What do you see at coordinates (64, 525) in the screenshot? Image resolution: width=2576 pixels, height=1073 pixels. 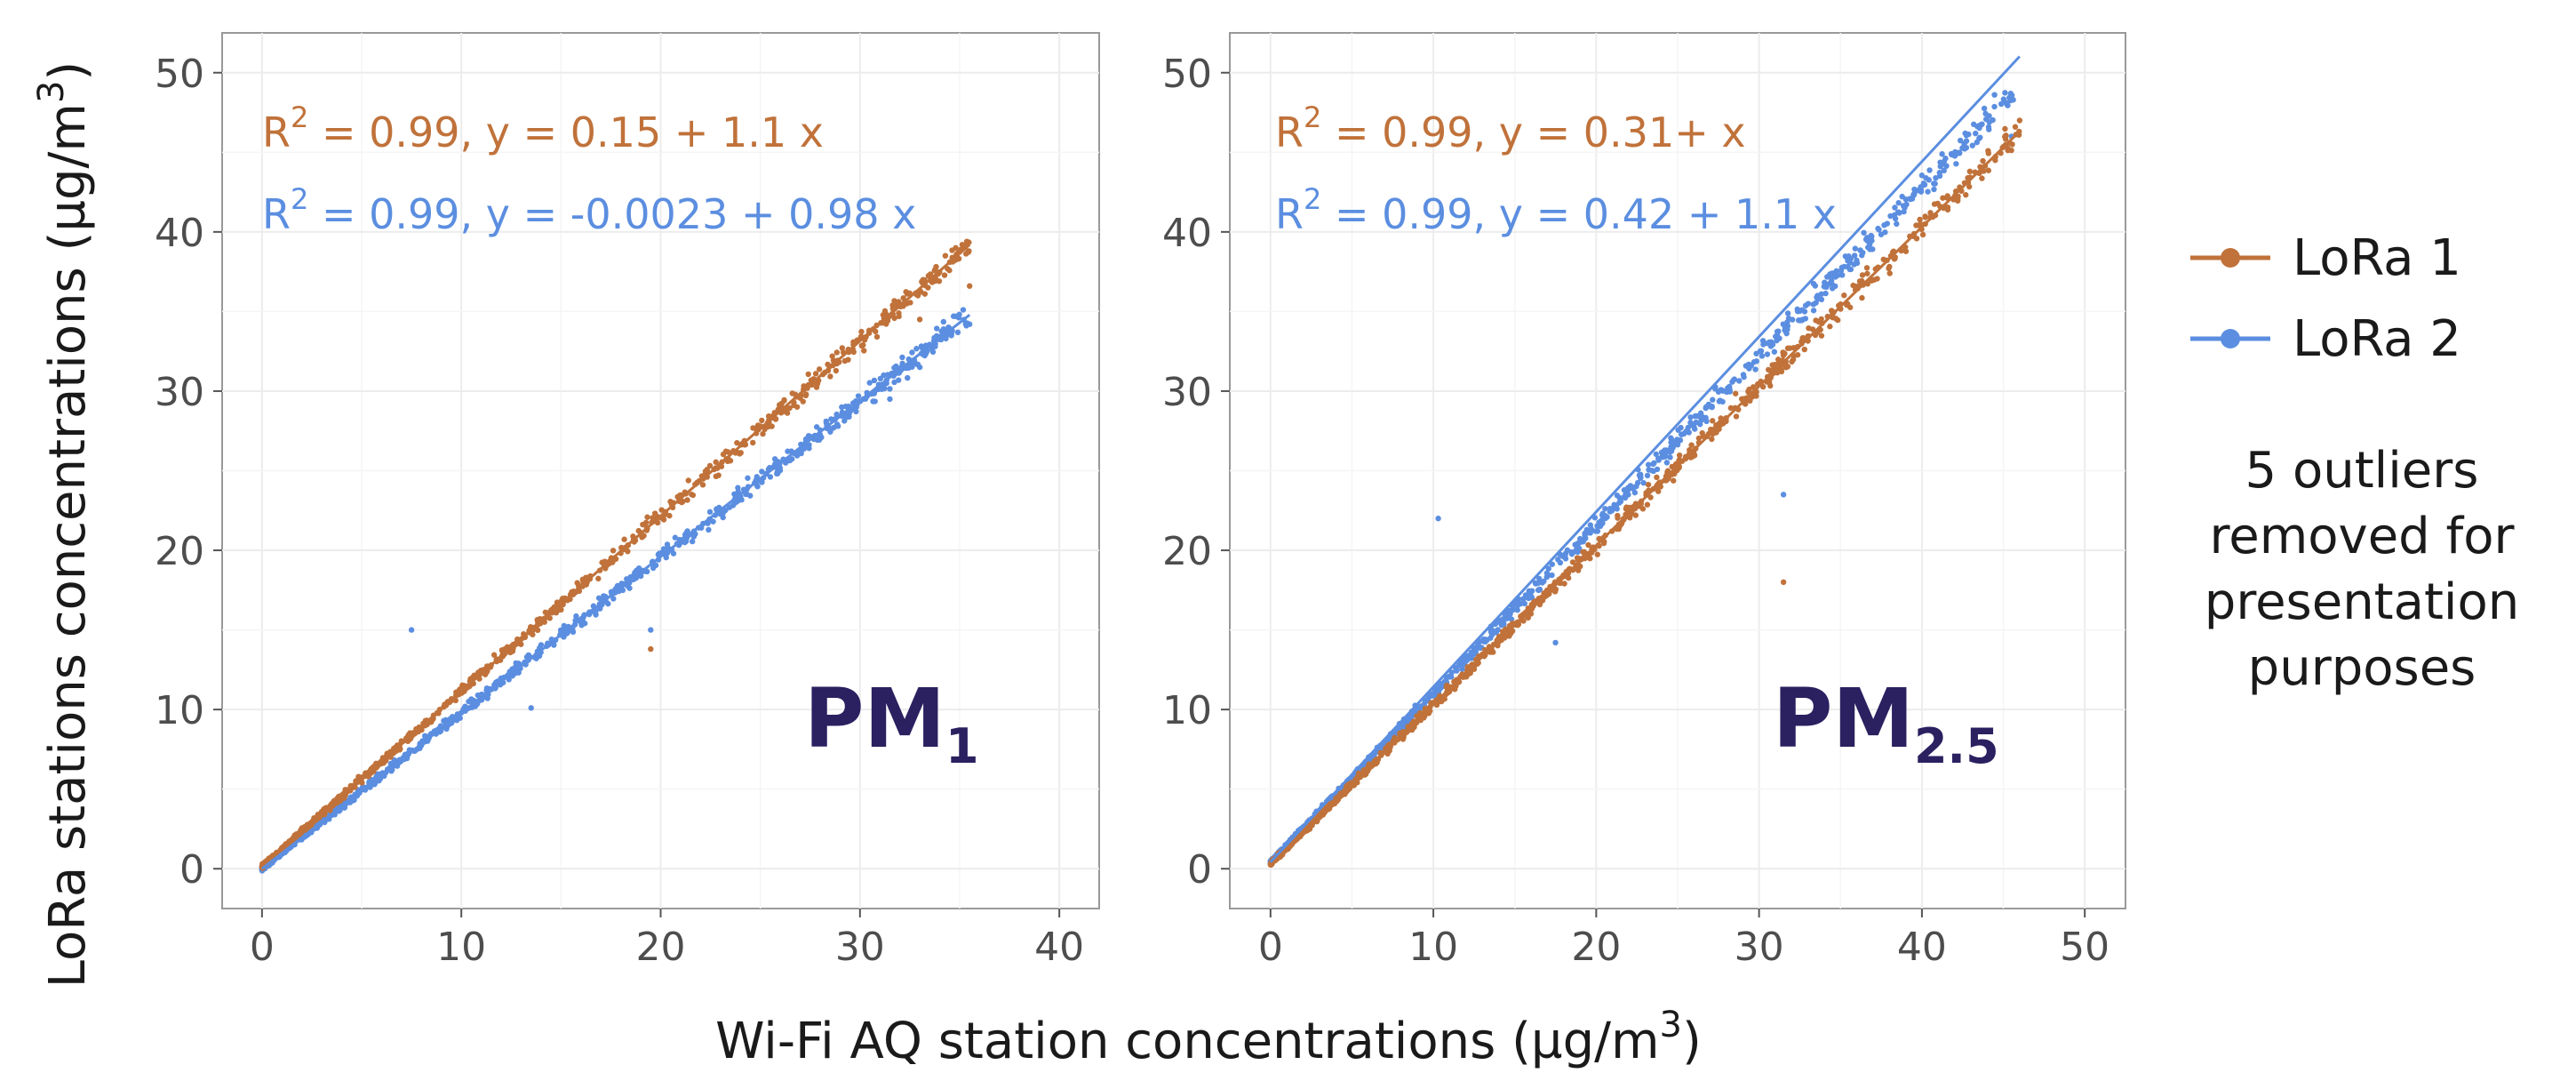 I see `y-axis-title: LoRa stations concentrations (µg/m3)` at bounding box center [64, 525].